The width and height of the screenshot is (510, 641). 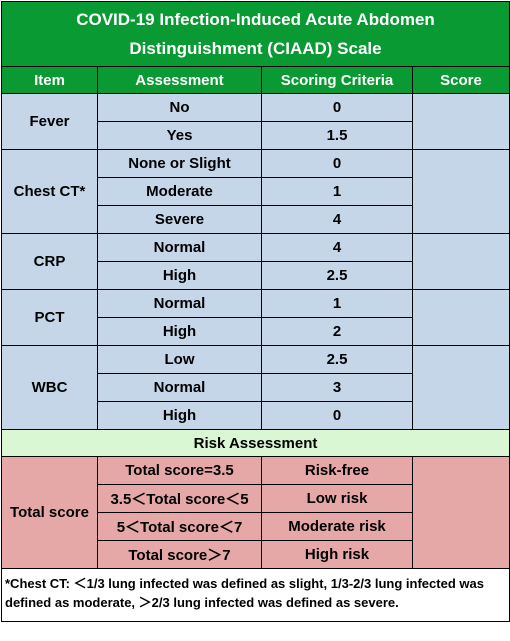 I want to click on table-row: High 2, so click(x=256, y=331).